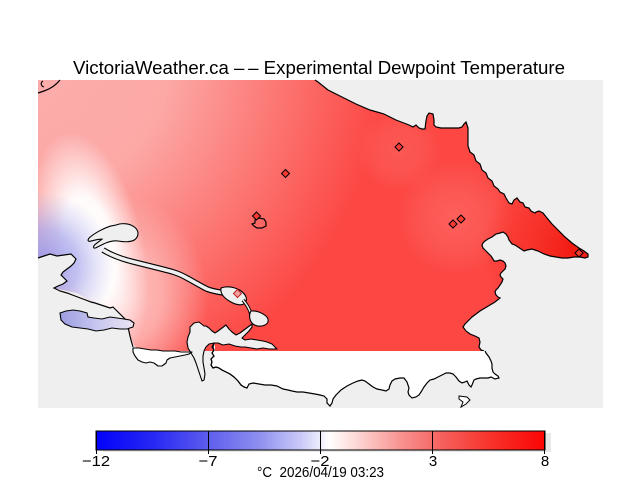  What do you see at coordinates (433, 461) in the screenshot?
I see `svg-text: 3` at bounding box center [433, 461].